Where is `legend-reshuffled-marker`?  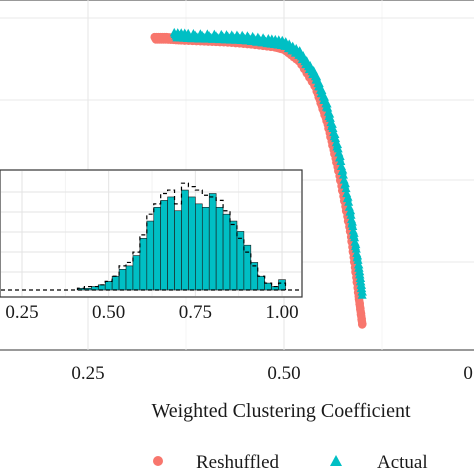 legend-reshuffled-marker is located at coordinates (158, 461).